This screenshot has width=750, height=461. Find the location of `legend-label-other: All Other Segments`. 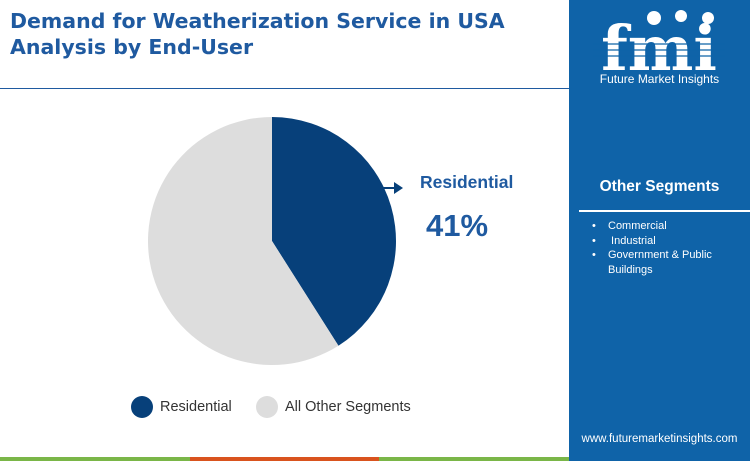

legend-label-other: All Other Segments is located at coordinates (348, 407).